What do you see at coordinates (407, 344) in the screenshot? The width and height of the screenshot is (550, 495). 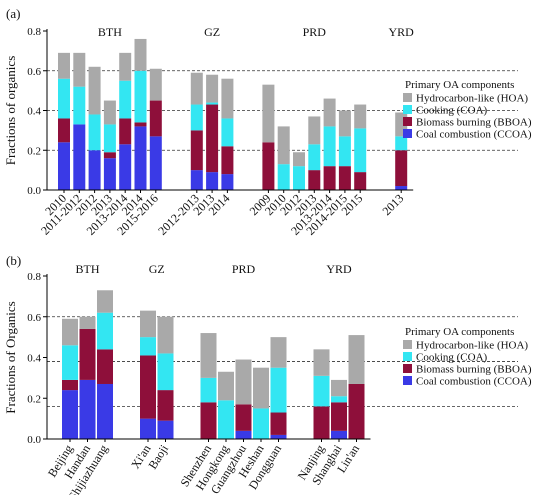 I see `legend-swatch-hoa` at bounding box center [407, 344].